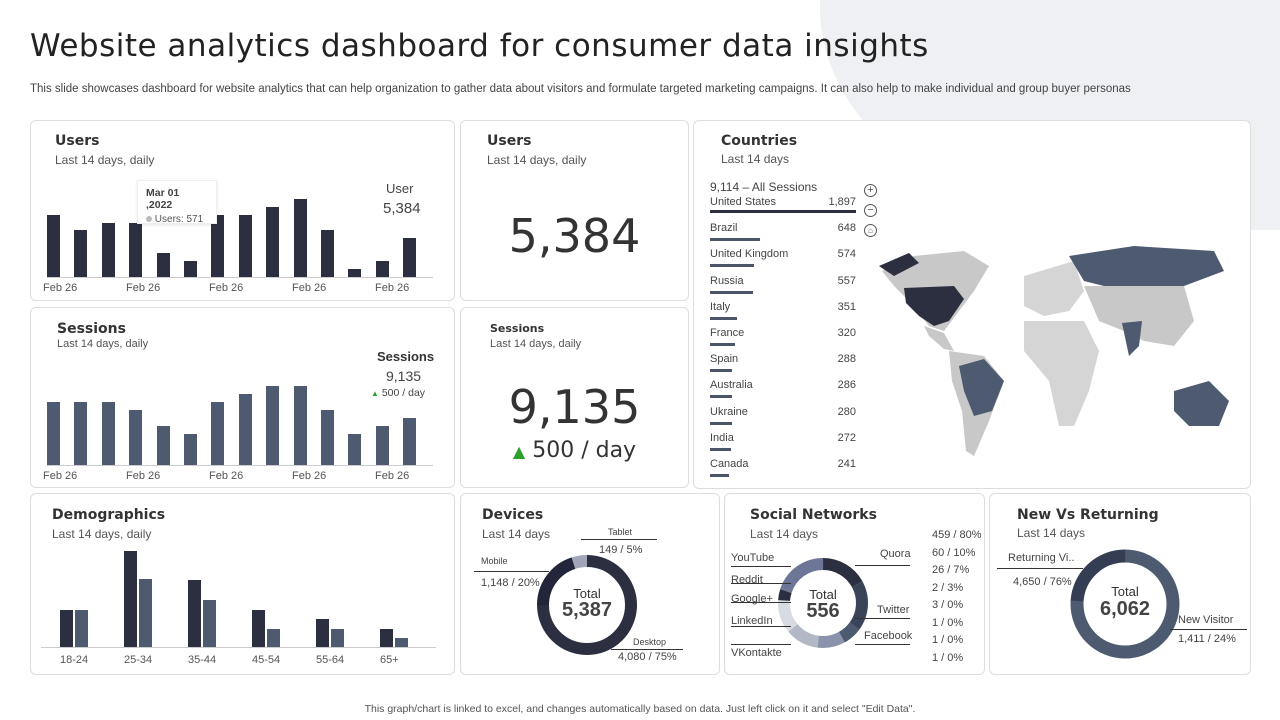 Image resolution: width=1280 pixels, height=720 pixels. I want to click on label-desktop: Desktop, so click(650, 642).